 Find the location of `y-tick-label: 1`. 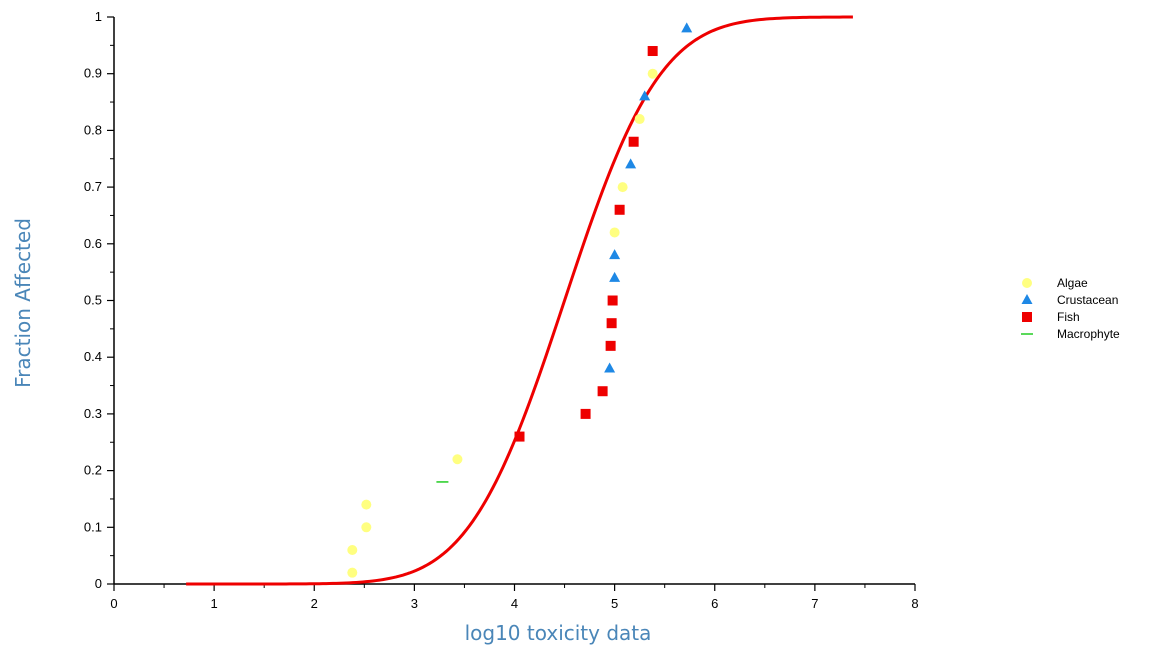

y-tick-label: 1 is located at coordinates (98, 16).